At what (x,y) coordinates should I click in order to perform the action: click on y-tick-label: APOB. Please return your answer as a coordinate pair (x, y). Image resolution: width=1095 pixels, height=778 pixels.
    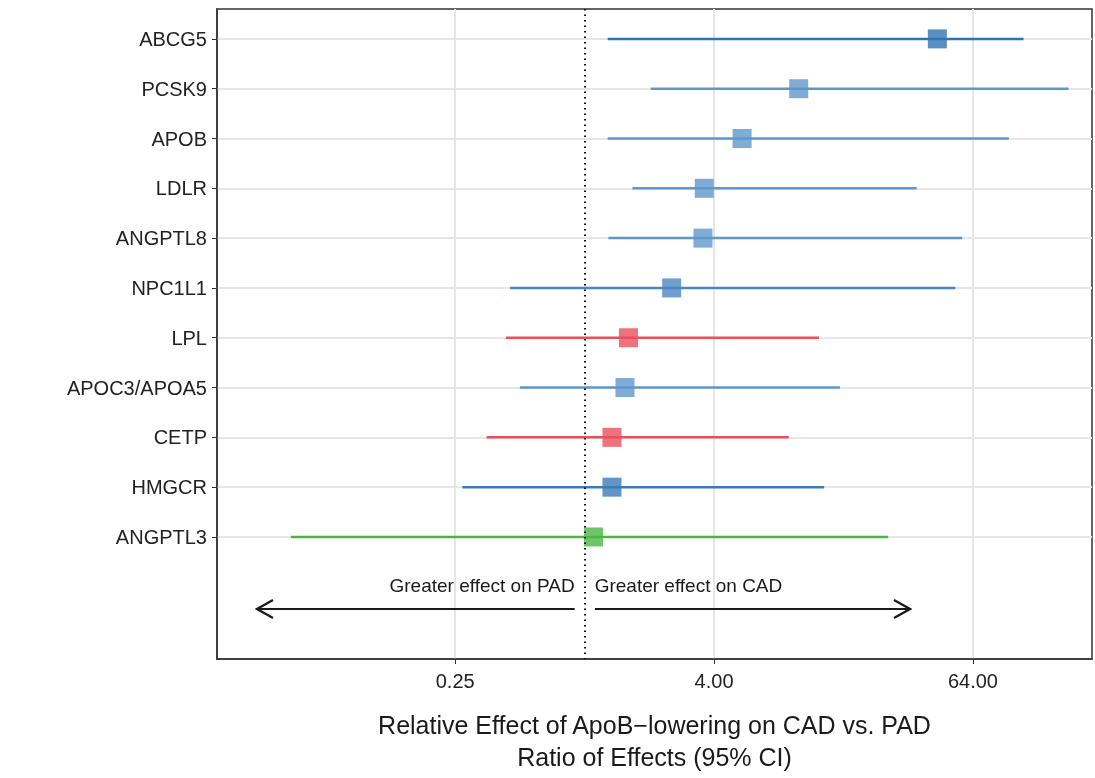
    Looking at the image, I should click on (179, 138).